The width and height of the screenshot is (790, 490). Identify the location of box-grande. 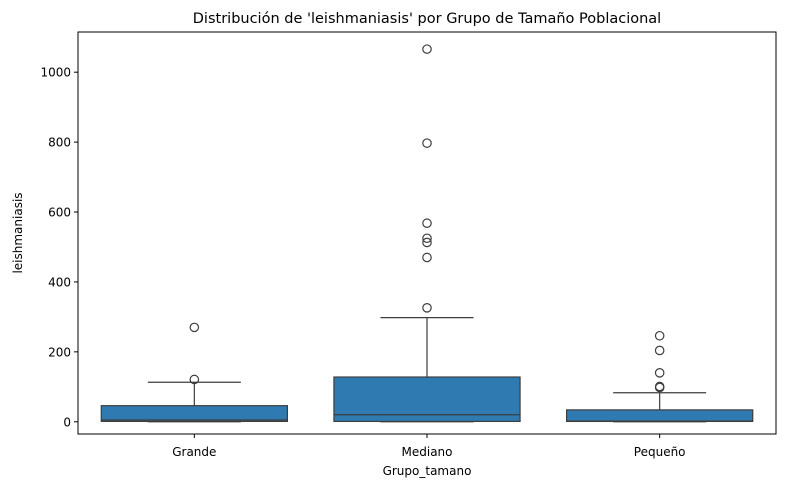
(194, 414).